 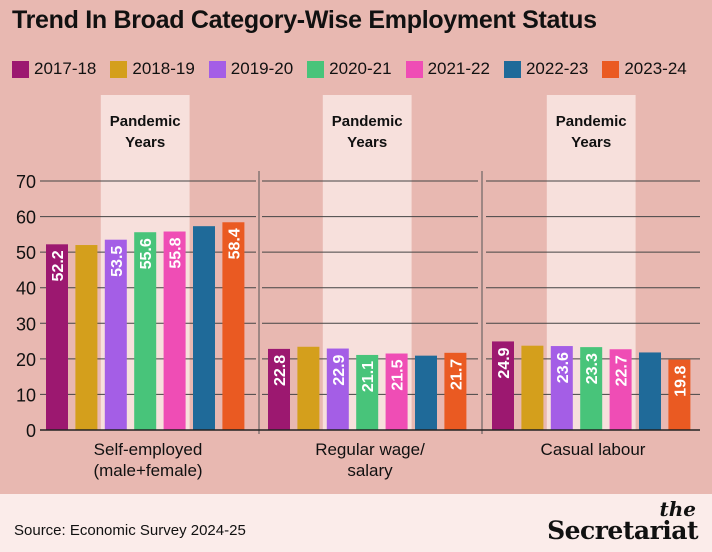 What do you see at coordinates (339, 369) in the screenshot?
I see `data-label: 22.9` at bounding box center [339, 369].